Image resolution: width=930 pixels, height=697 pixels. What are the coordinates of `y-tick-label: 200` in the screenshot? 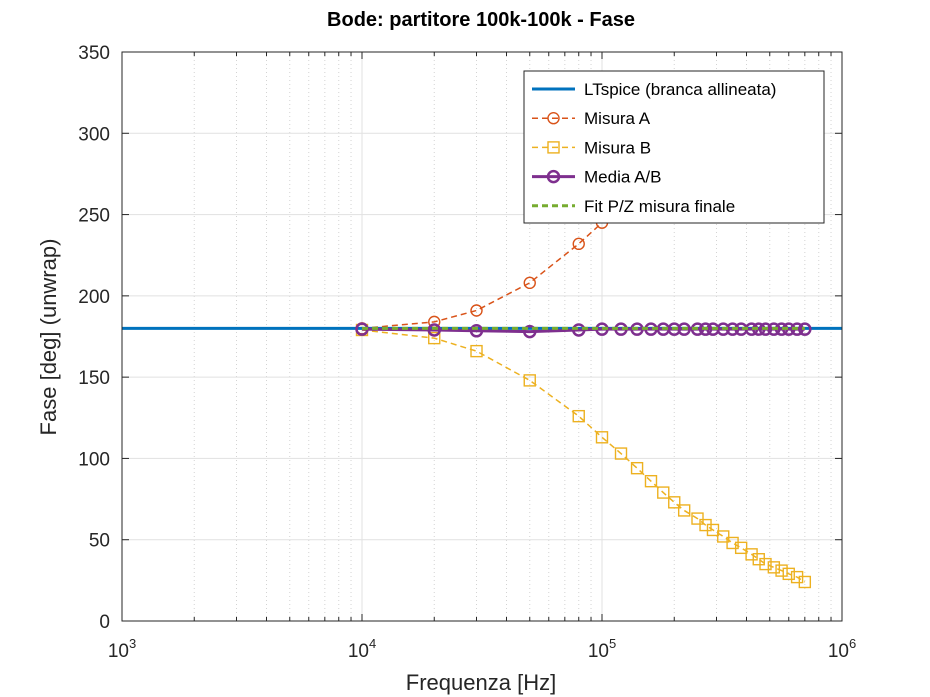 It's located at (94, 297).